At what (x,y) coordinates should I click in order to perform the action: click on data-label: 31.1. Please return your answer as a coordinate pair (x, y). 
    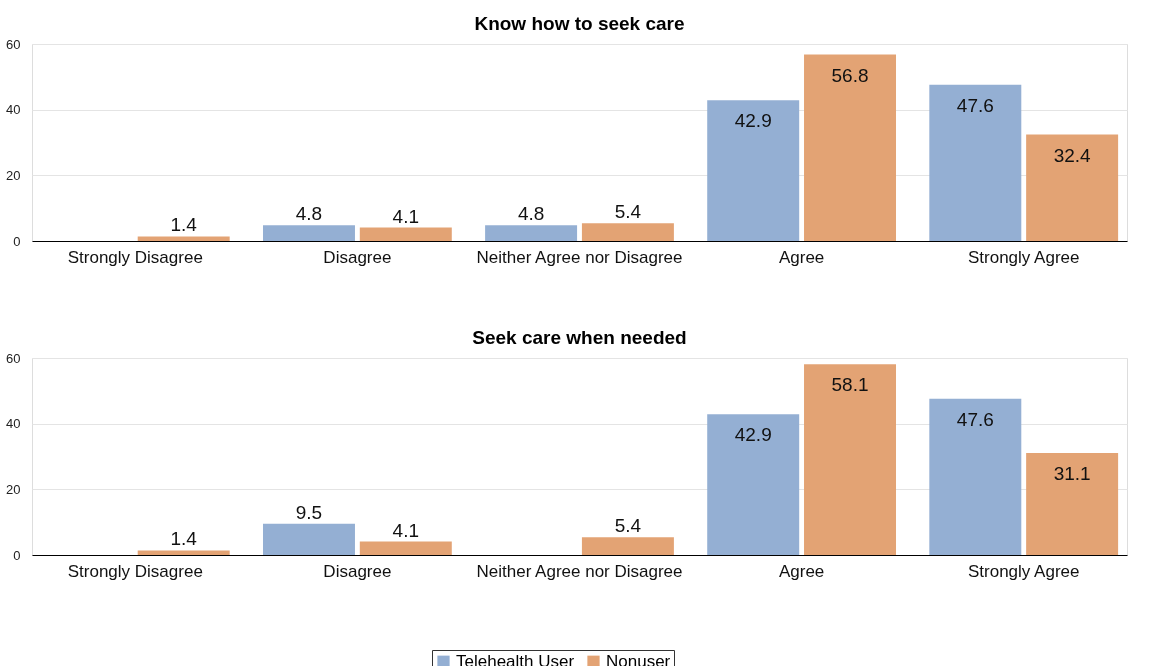
    Looking at the image, I should click on (1072, 473).